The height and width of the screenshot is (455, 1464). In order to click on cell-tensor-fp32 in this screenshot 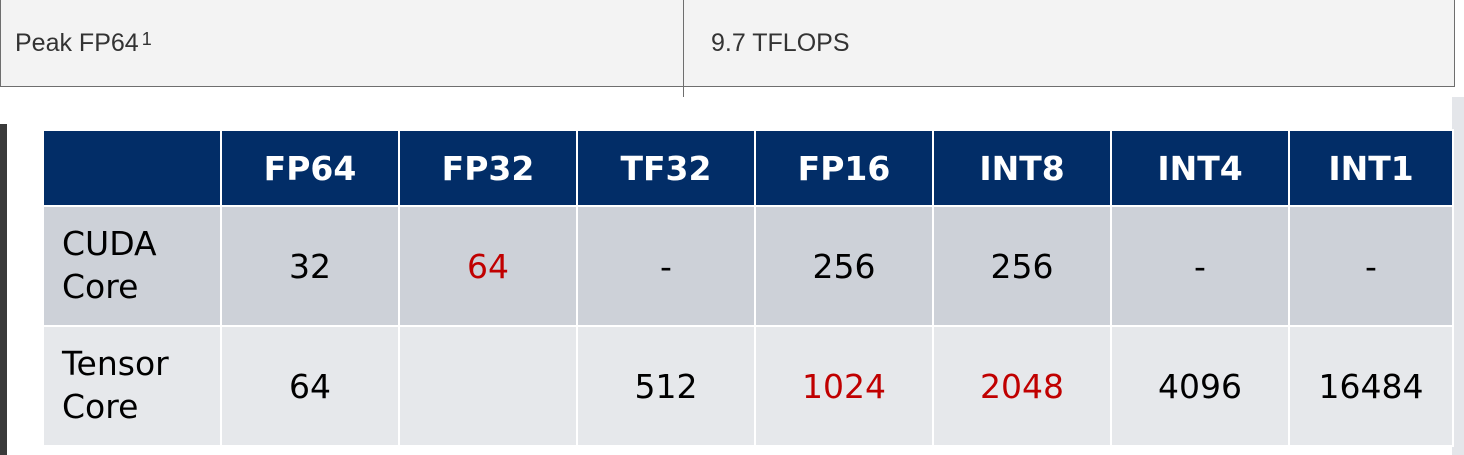, I will do `click(488, 386)`.